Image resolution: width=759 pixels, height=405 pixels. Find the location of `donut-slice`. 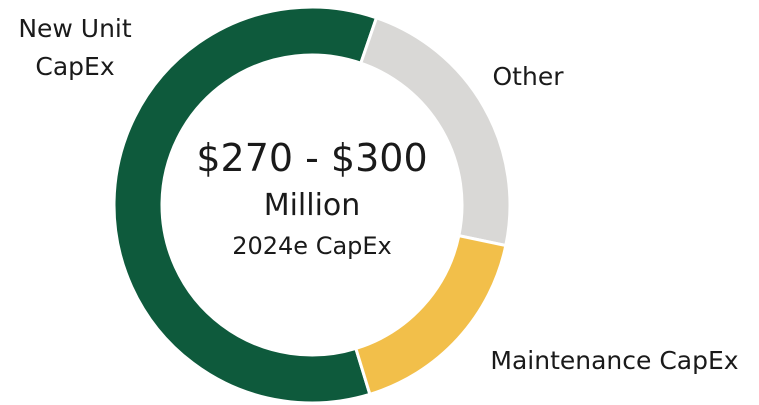

donut-slice is located at coordinates (430, 315).